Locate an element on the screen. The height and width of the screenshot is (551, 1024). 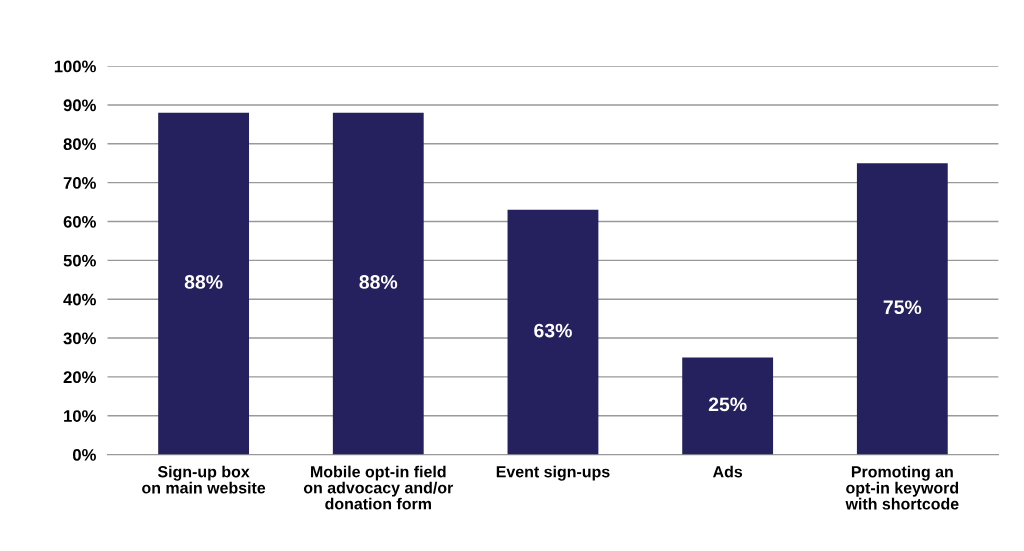
x-tick-label: Ads is located at coordinates (727, 471).